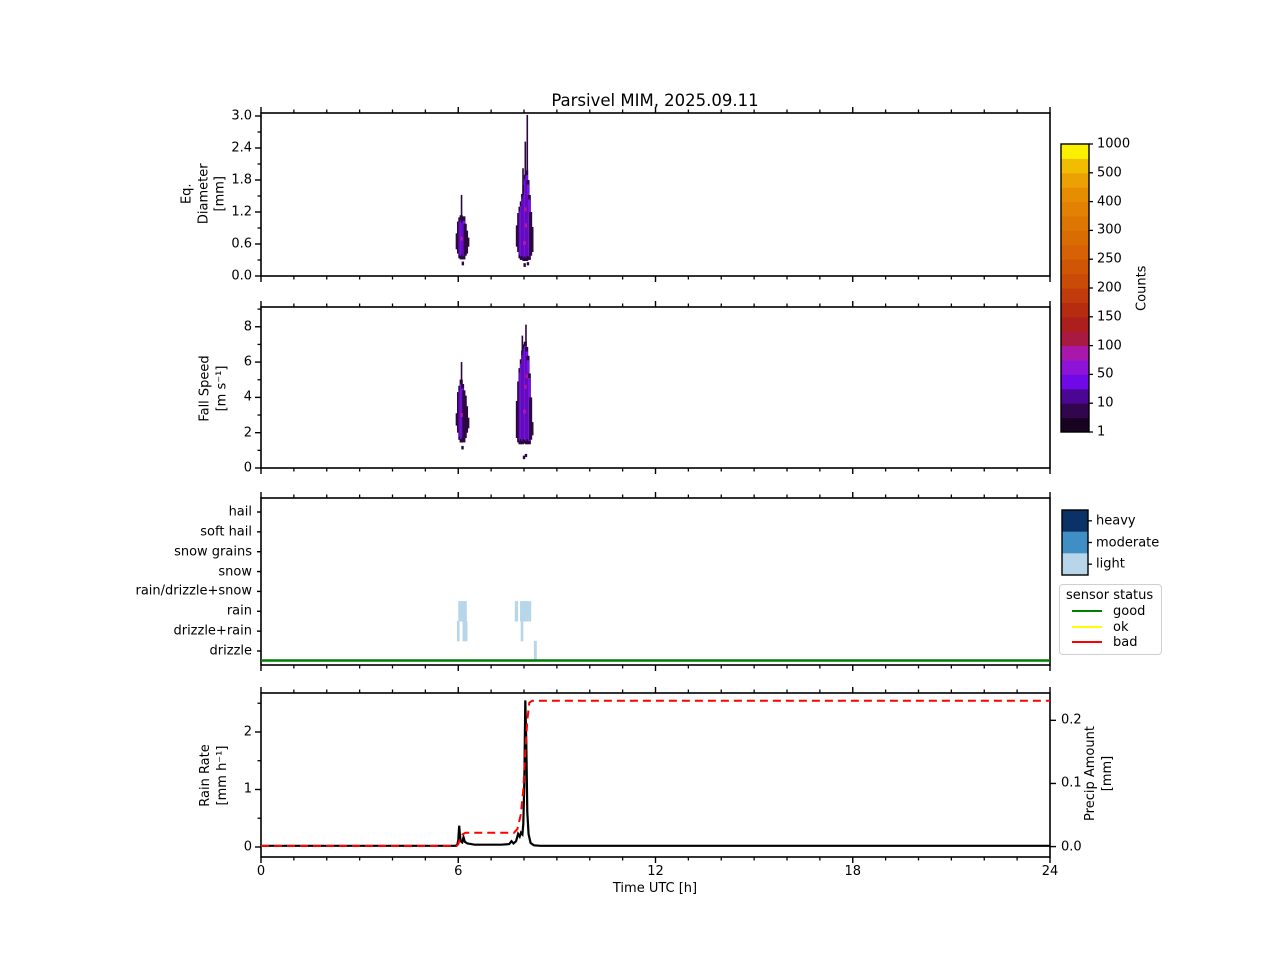  What do you see at coordinates (205, 775) in the screenshot?
I see `ylabel-line: Rain Rate` at bounding box center [205, 775].